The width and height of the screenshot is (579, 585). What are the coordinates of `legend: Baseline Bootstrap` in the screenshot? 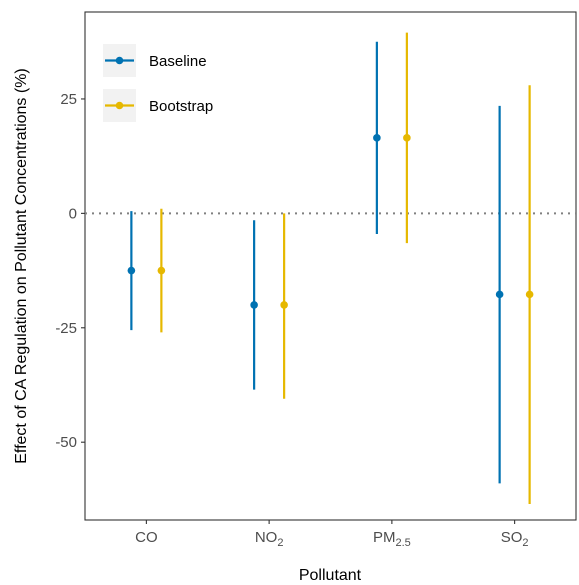 It's located at (158, 83).